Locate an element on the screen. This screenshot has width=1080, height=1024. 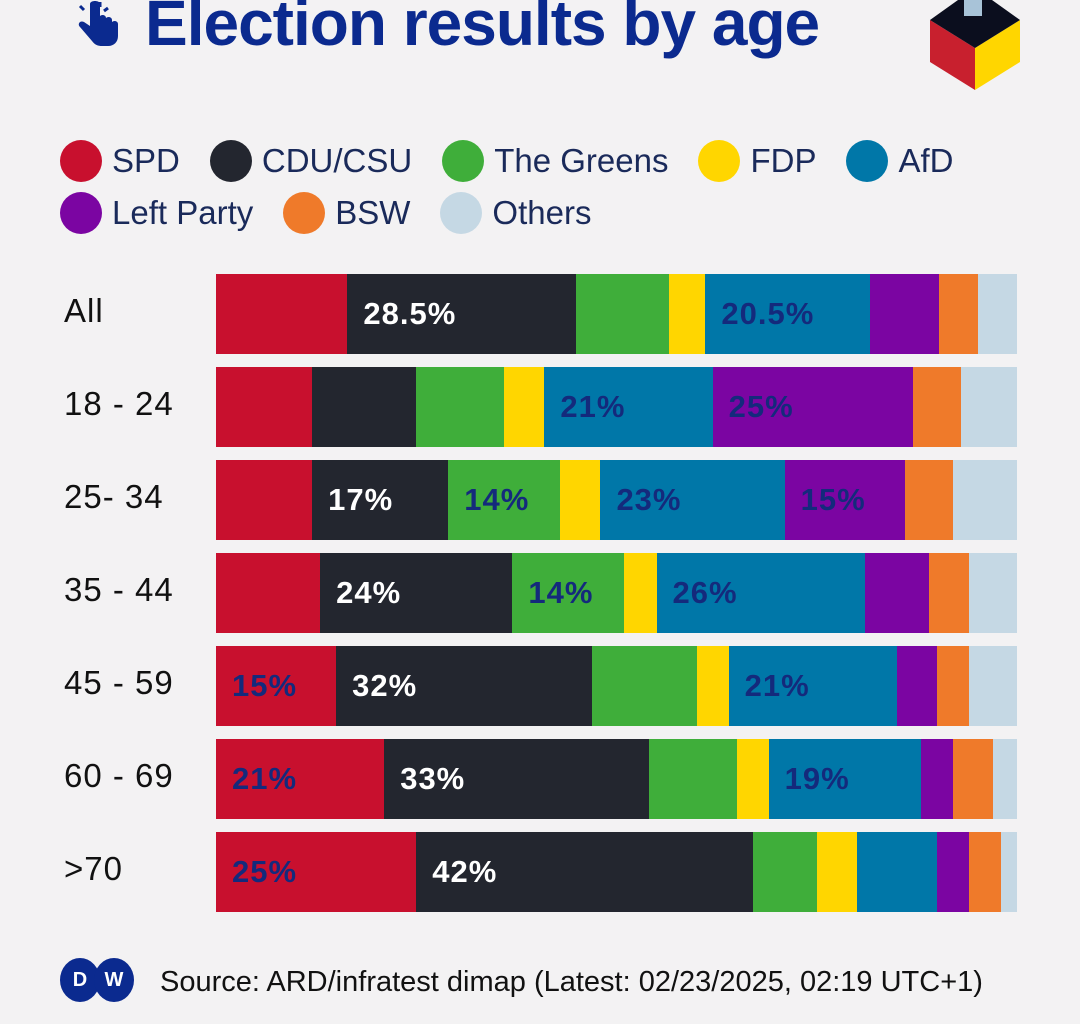
bar-row: >70 25% 42% is located at coordinates (540, 872).